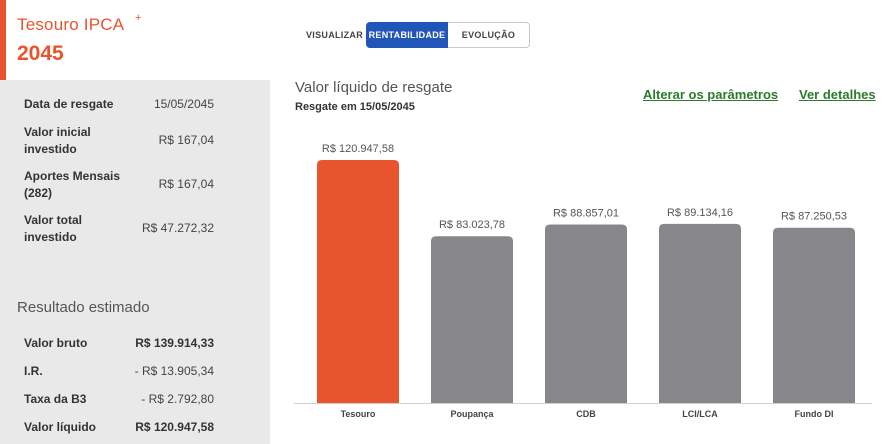  I want to click on accent-bar, so click(3, 40).